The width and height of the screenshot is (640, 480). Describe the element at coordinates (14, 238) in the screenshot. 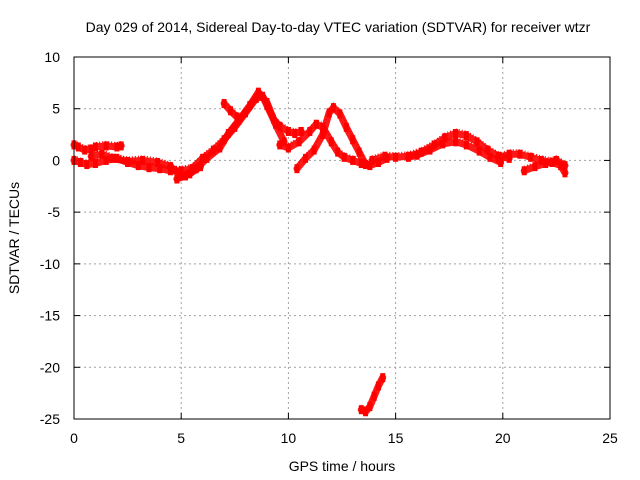

I see `y-axis-label: SDTVAR / TECUs` at that location.